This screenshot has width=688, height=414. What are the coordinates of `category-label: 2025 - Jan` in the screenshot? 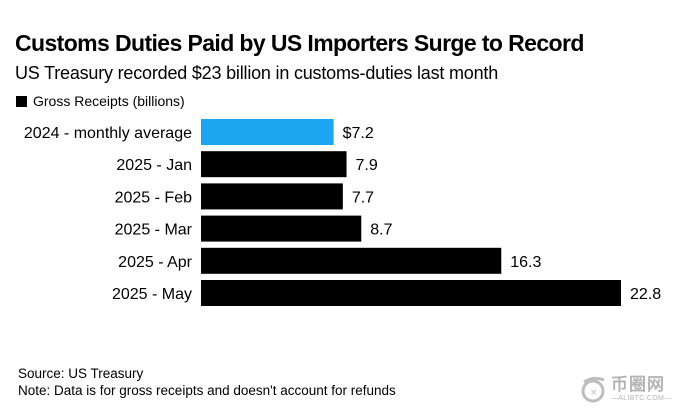 It's located at (154, 165).